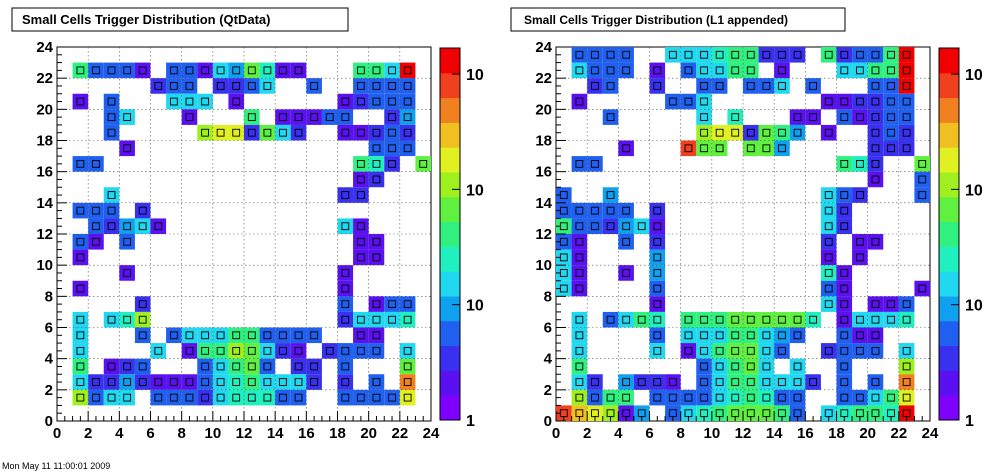 This screenshot has height=472, width=996. Describe the element at coordinates (548, 296) in the screenshot. I see `y-tick-label: 8` at that location.